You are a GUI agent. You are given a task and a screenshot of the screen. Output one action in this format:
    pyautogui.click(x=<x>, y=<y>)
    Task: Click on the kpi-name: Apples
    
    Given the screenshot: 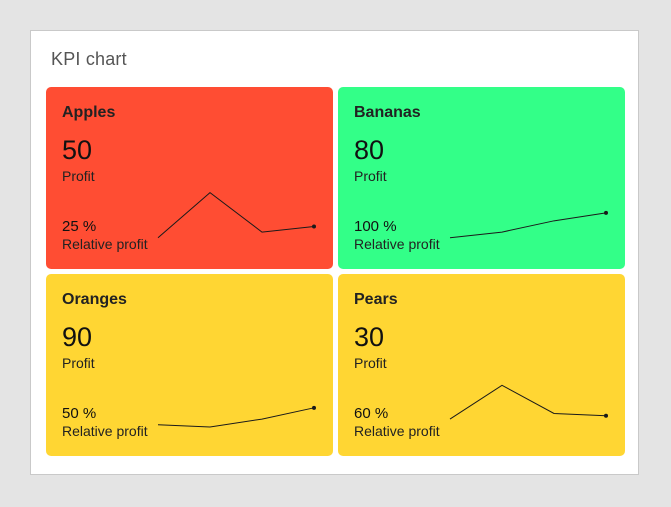 What is the action you would take?
    pyautogui.click(x=89, y=112)
    